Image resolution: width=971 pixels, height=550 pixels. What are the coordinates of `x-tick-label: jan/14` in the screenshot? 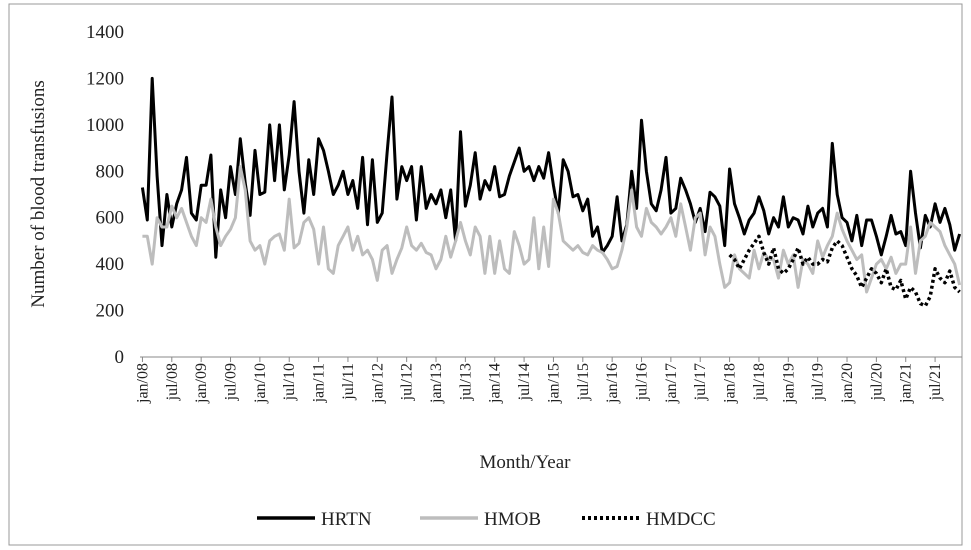 It's located at (495, 383).